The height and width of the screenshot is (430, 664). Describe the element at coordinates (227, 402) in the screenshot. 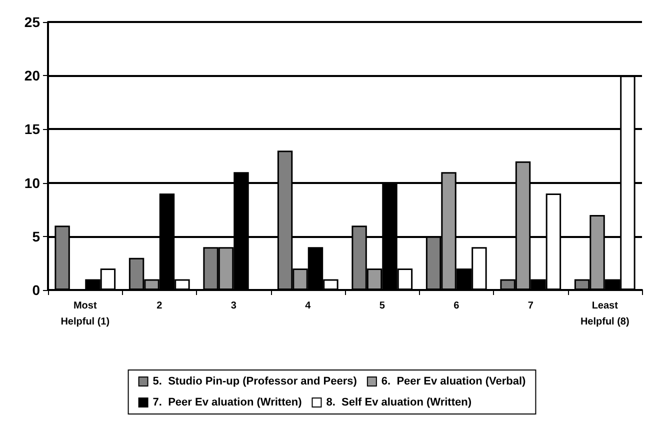

I see `legend-label: 7. Peer Ev aluation (Written)` at that location.